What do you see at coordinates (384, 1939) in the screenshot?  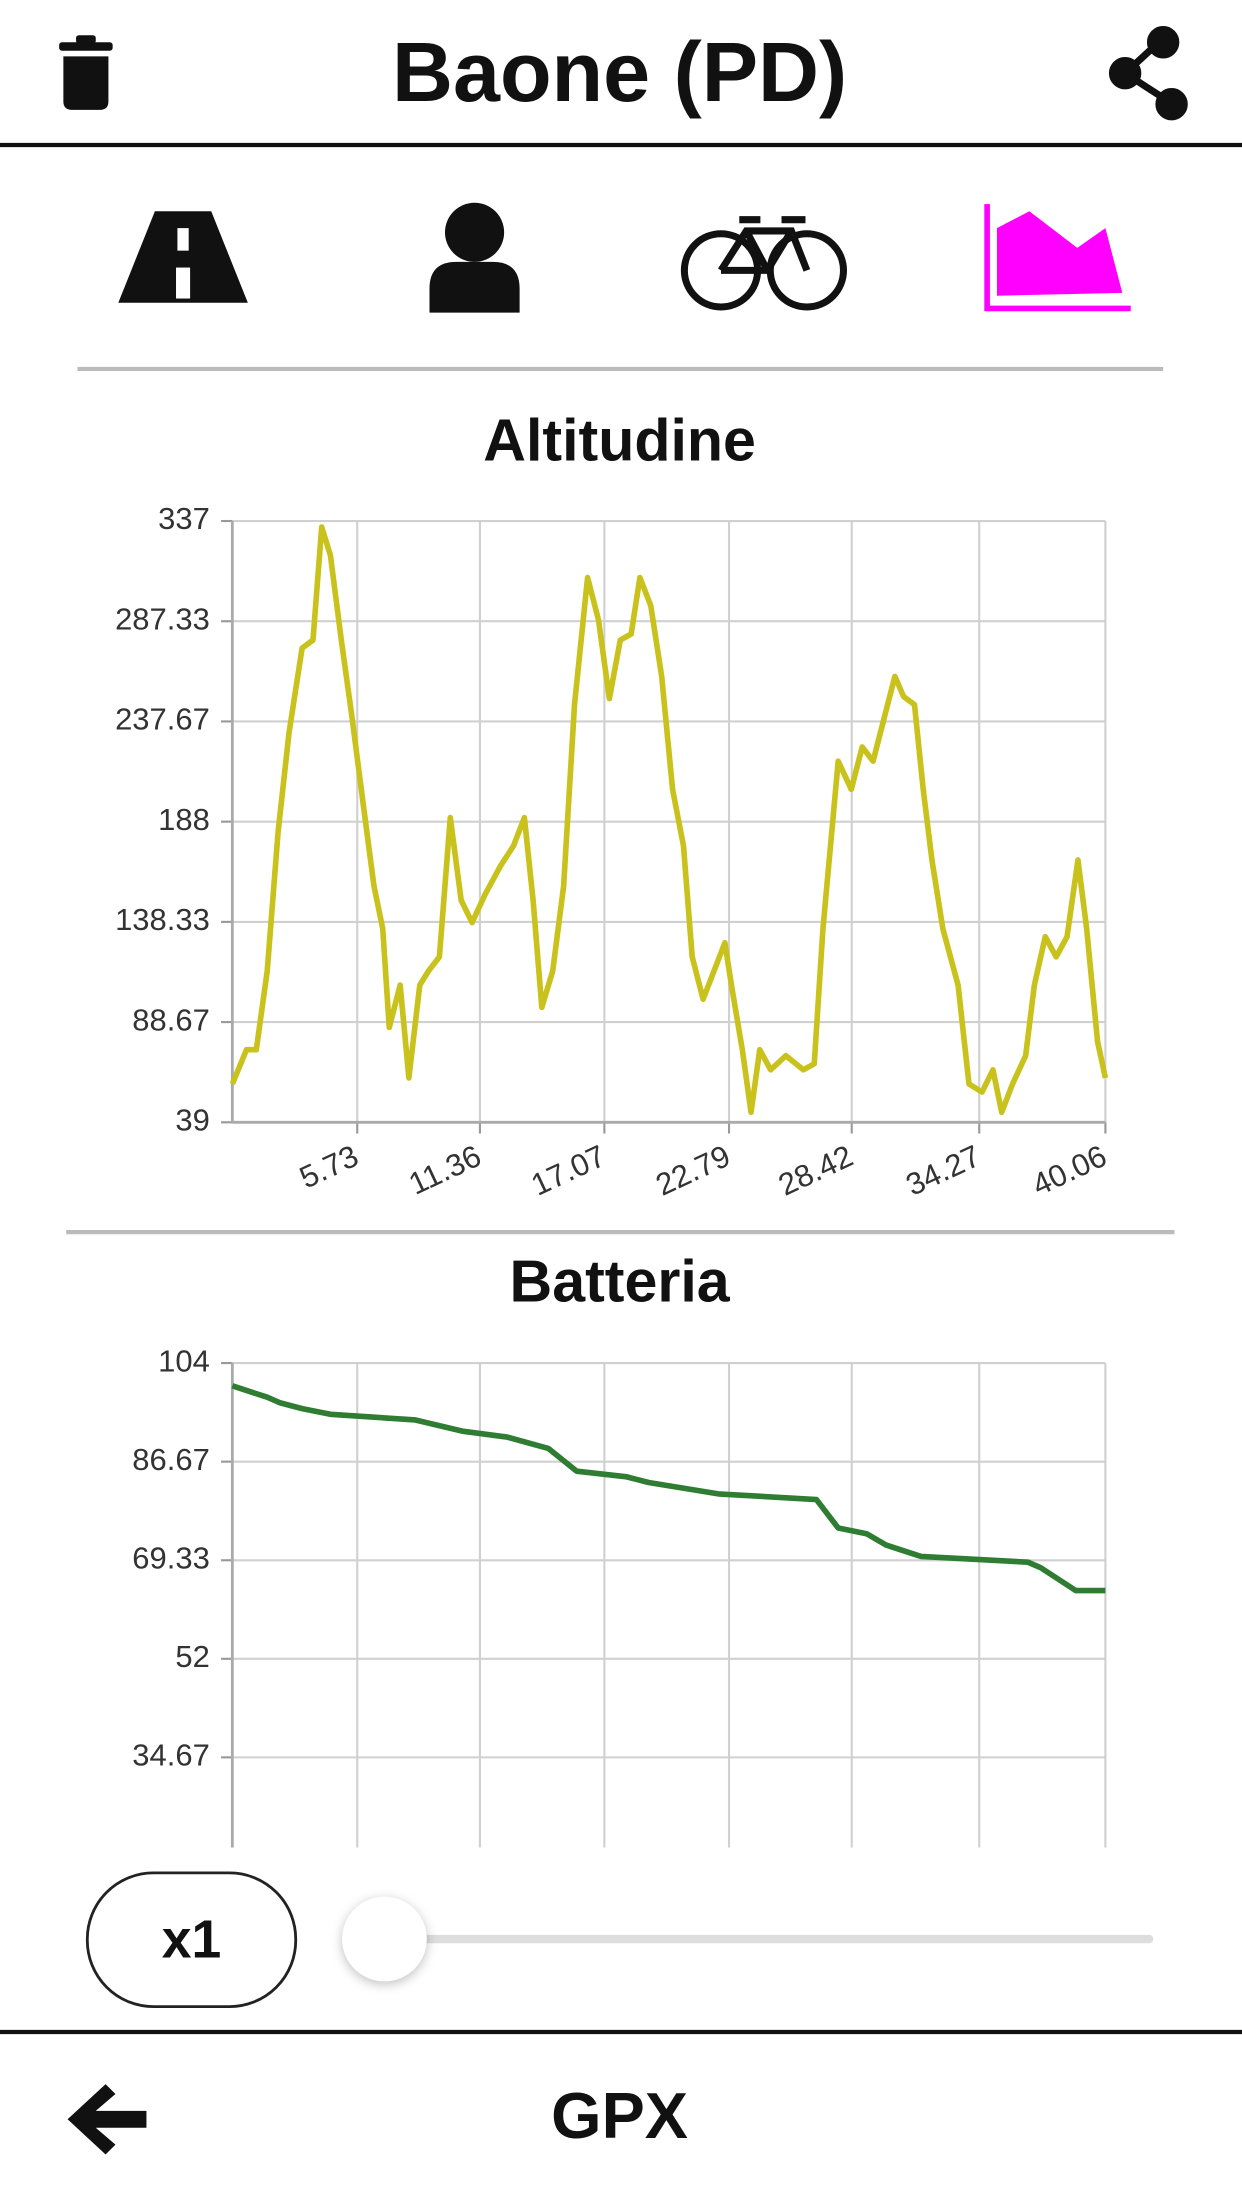 I see `slider-knob` at bounding box center [384, 1939].